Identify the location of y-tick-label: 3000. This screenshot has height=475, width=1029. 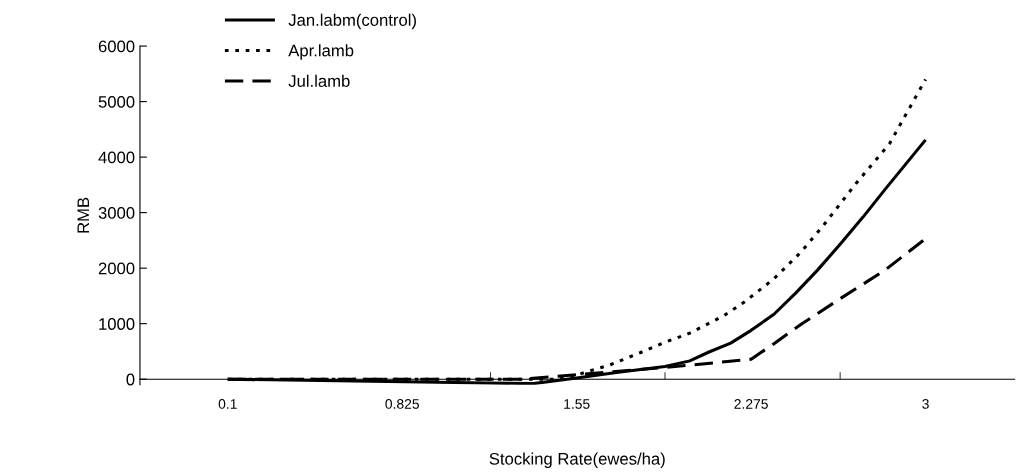
(116, 213).